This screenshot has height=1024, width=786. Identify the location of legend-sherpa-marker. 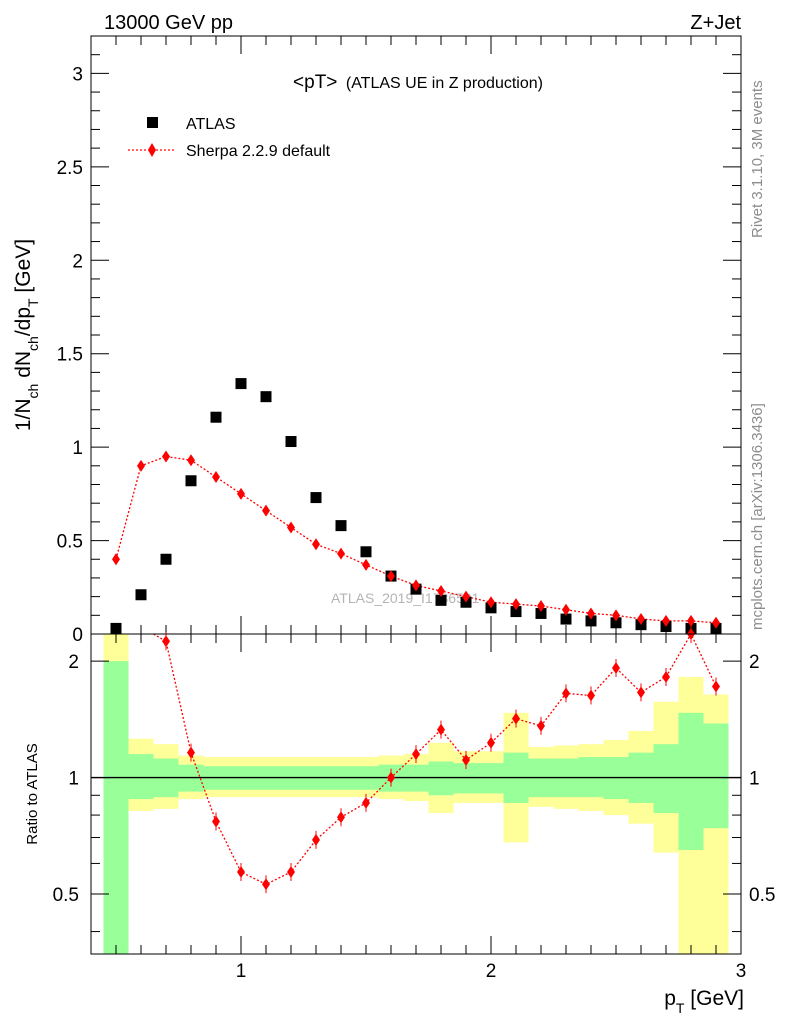
(152, 150).